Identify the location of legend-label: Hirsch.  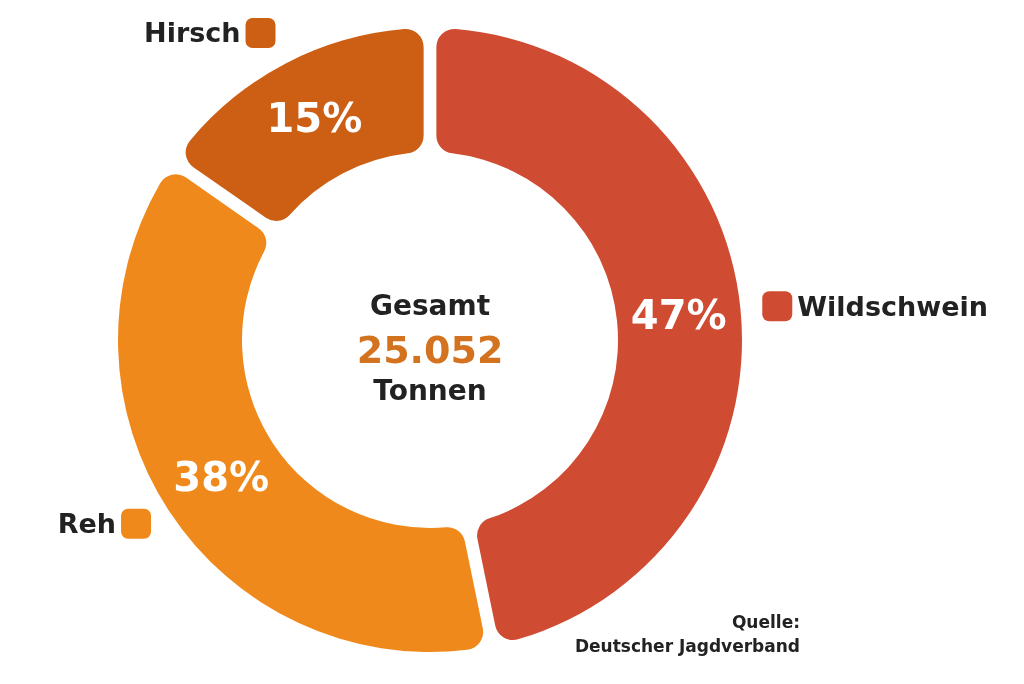
(192, 33).